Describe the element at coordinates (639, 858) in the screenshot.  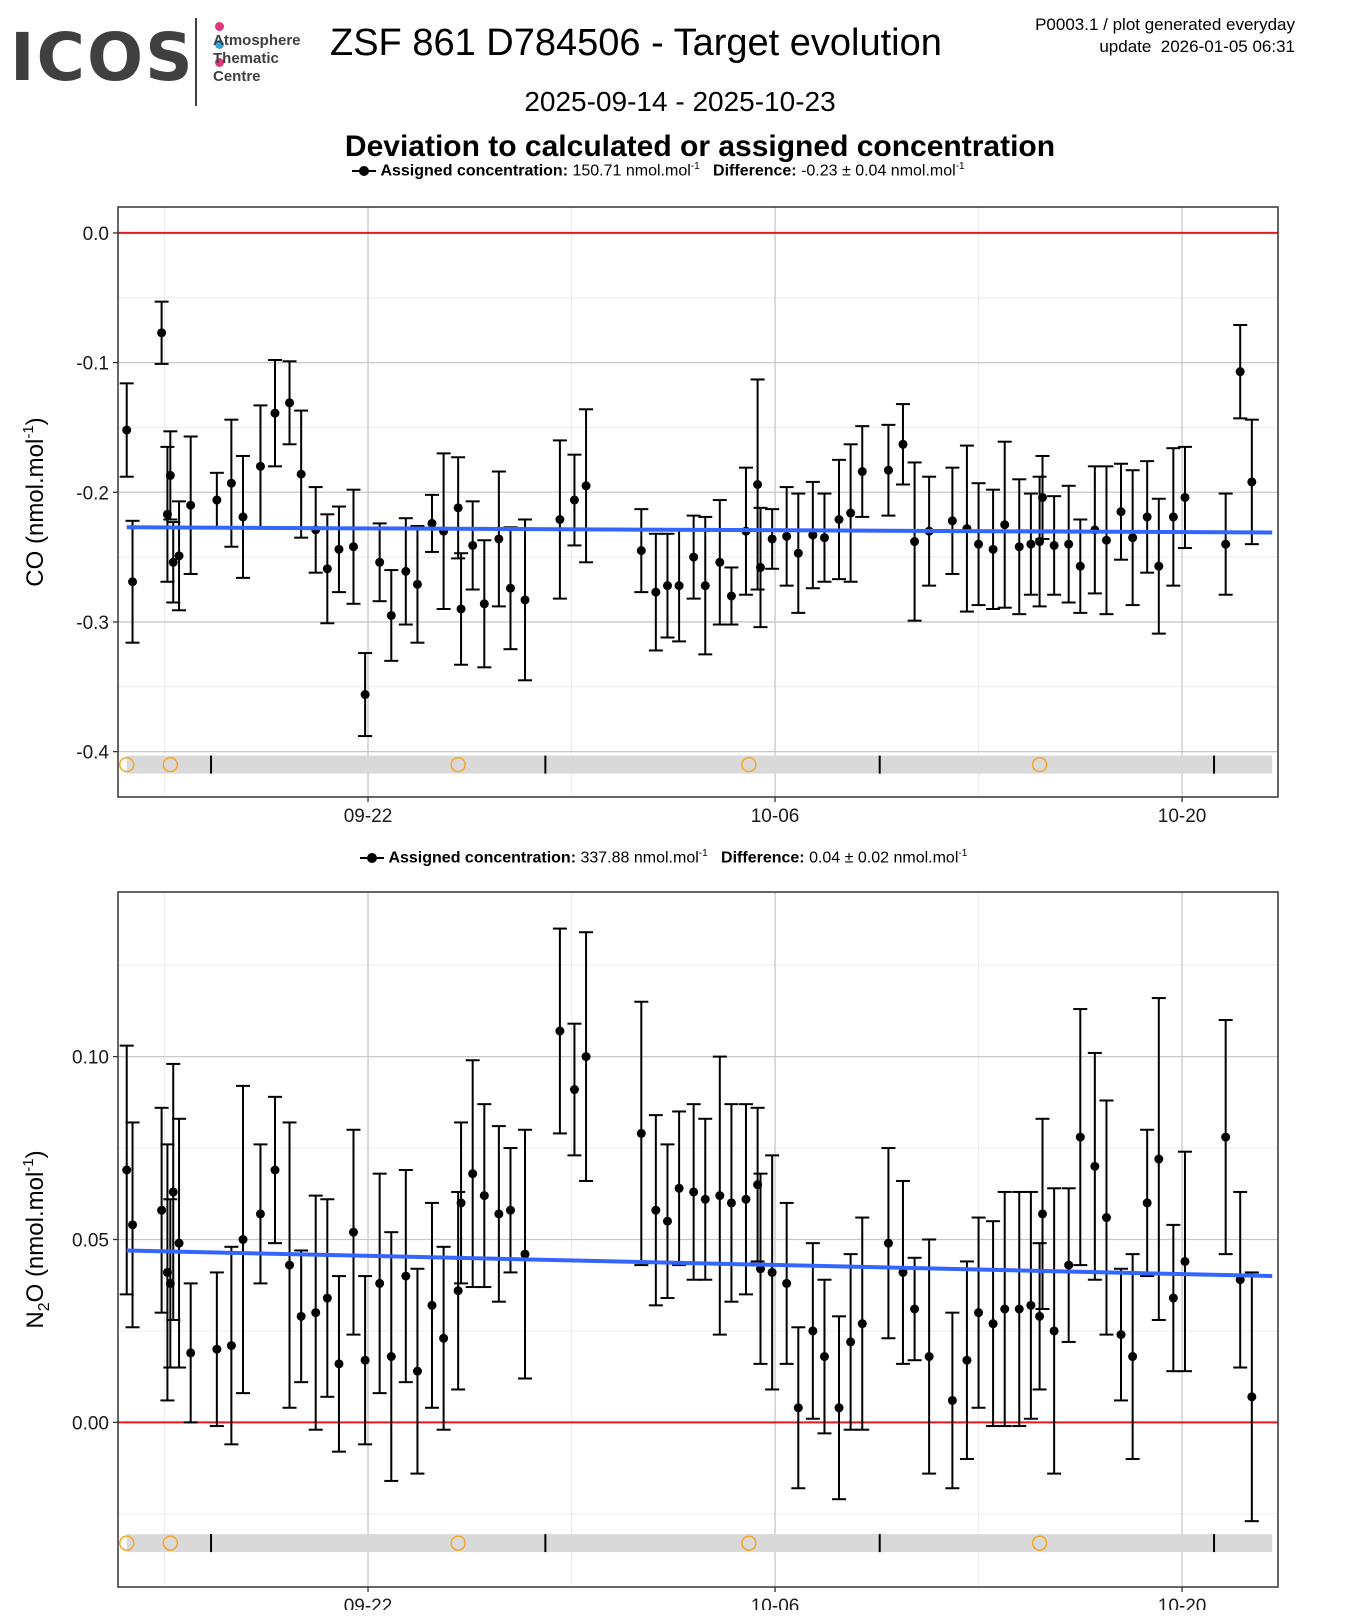
I see `legend-assigned-value: 337.88 nmol.mol` at that location.